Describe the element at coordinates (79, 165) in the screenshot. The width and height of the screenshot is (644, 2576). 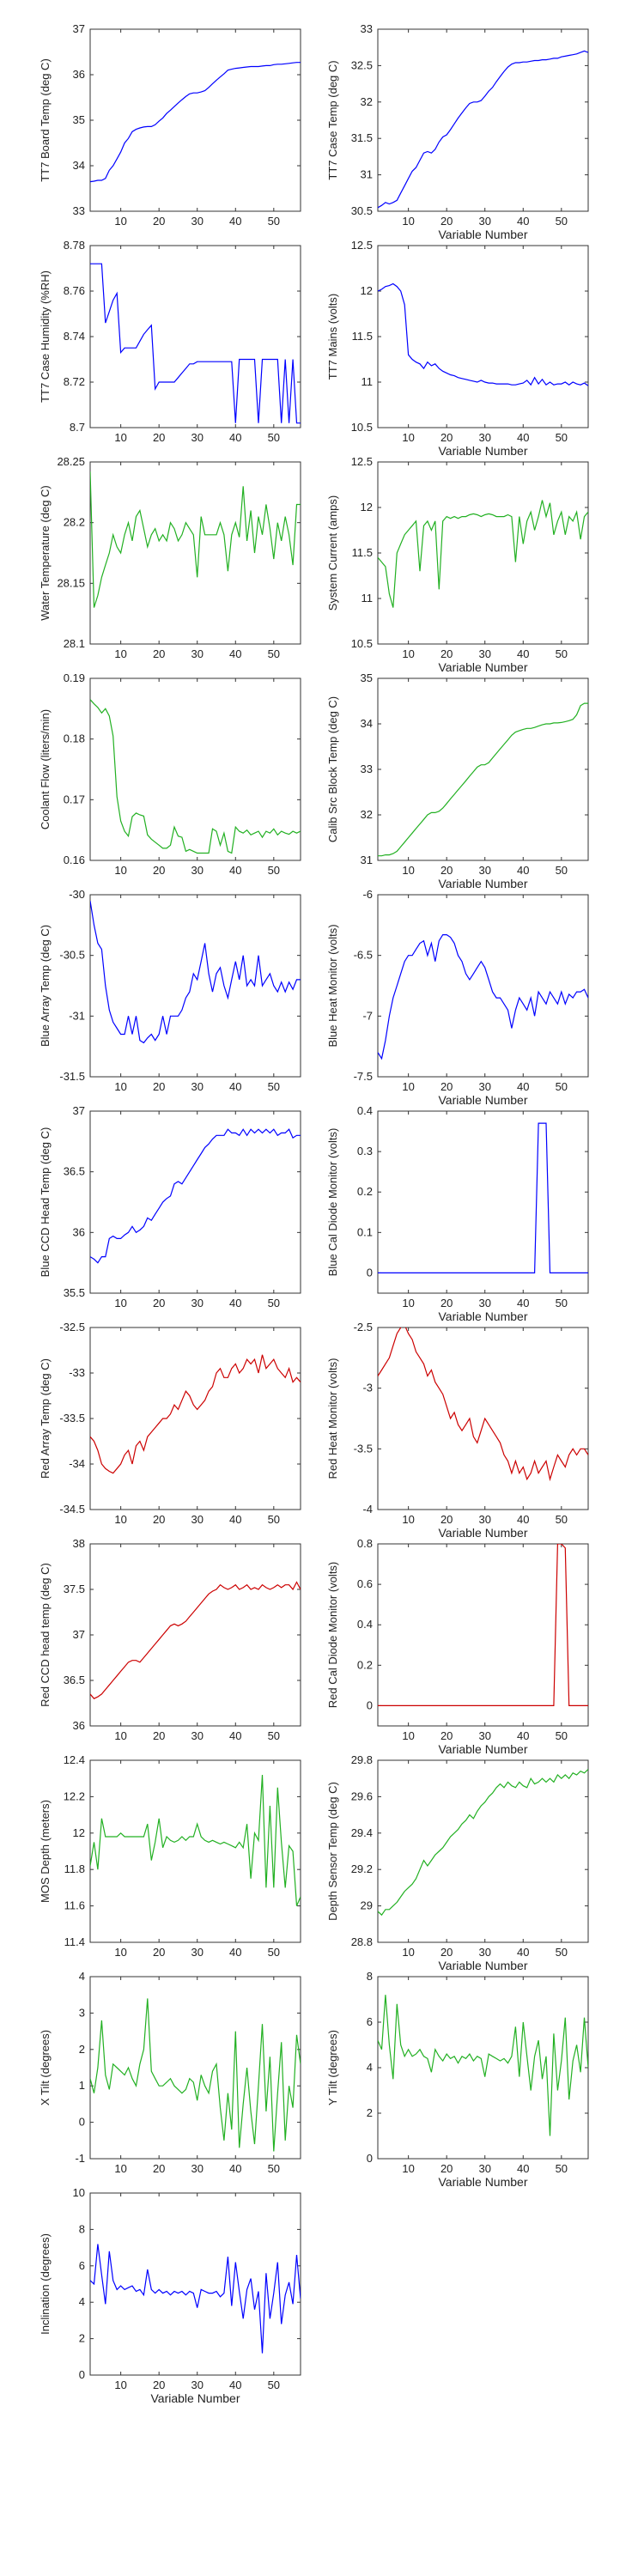
I see `y-tick-label: 34` at that location.